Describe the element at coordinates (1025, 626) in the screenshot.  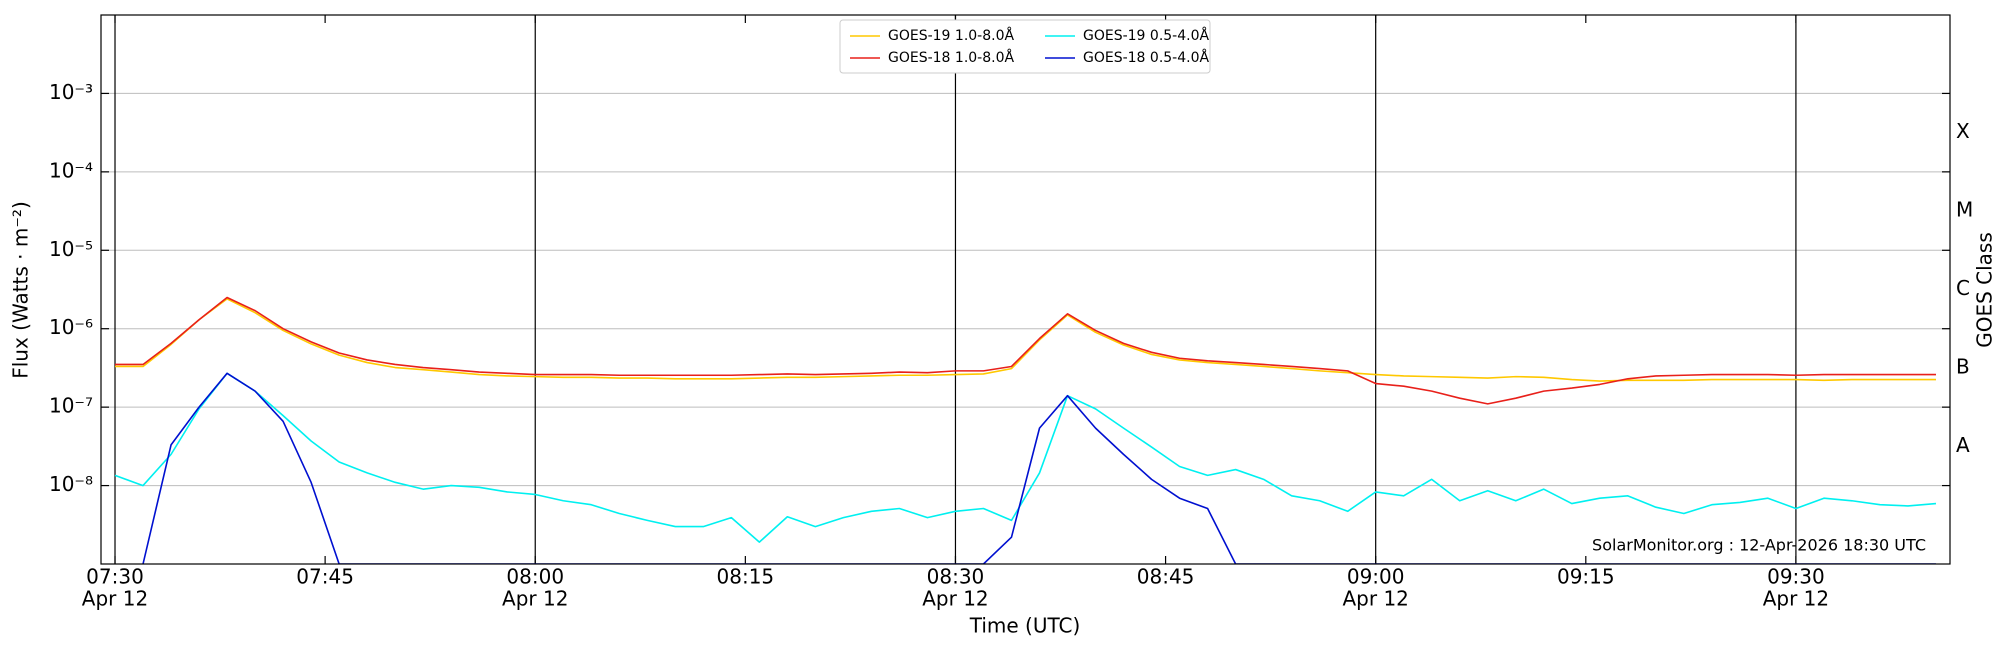
I see `x-axis-label: Time (UTC)` at that location.